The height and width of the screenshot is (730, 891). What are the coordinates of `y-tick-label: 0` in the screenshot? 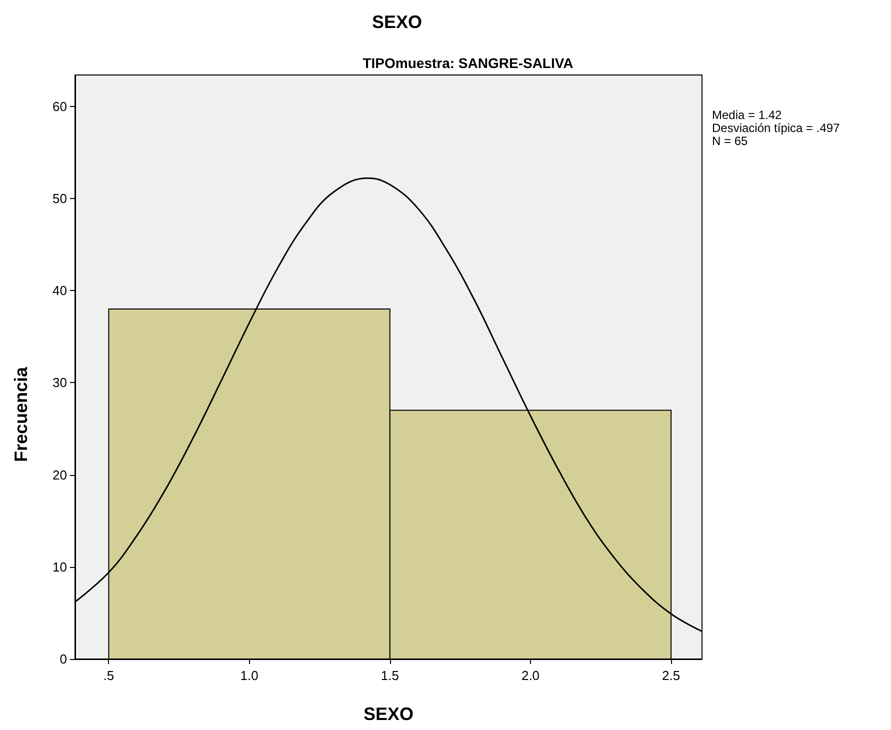 It's located at (63, 659).